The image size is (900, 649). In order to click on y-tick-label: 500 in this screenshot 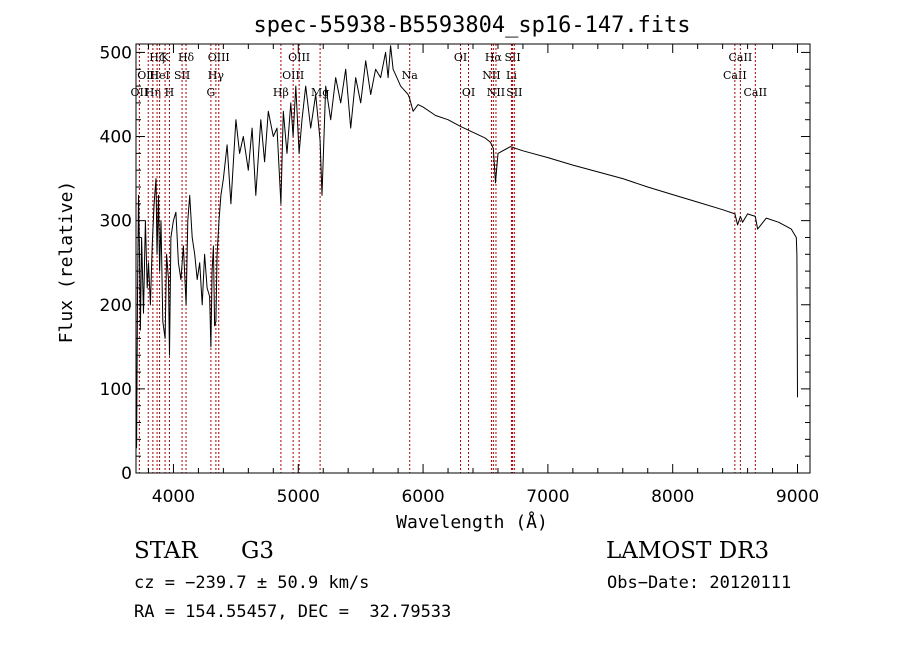, I will do `click(116, 53)`.